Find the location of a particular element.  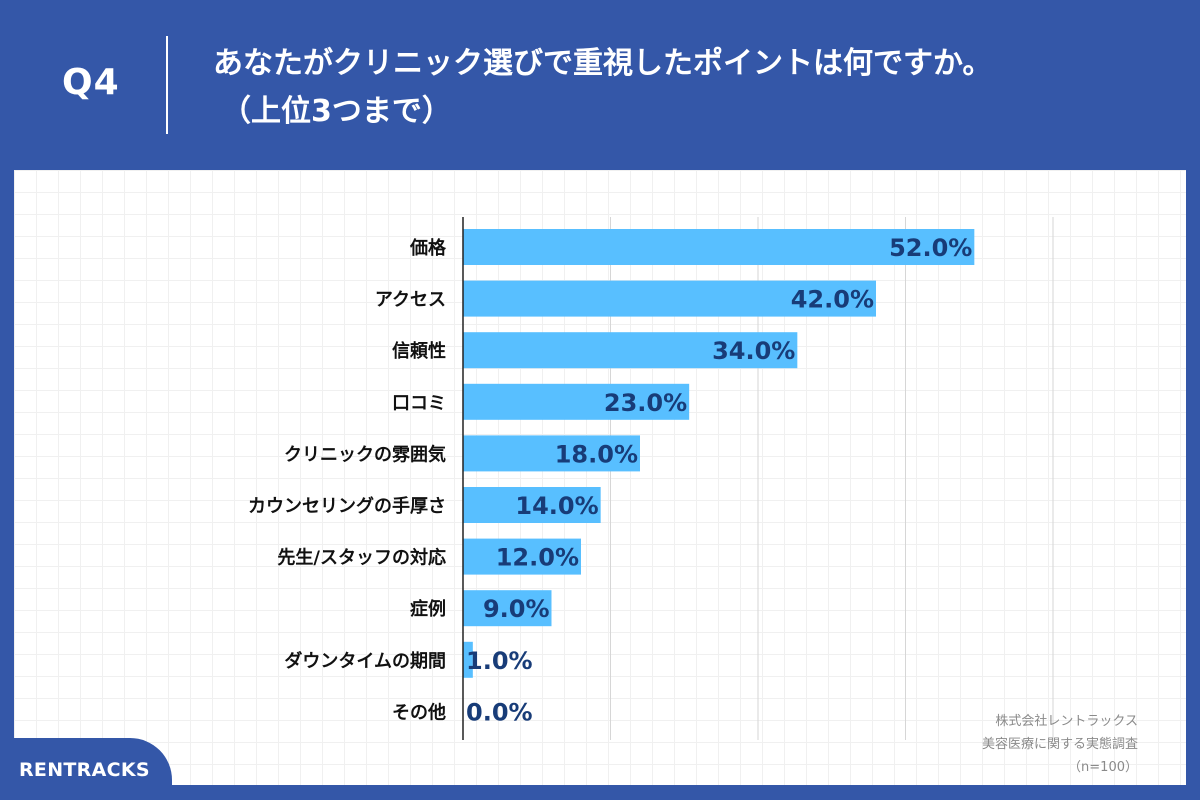

source-note: 株式会社レントラックス 美容医療に関する実態調査 （n=100） is located at coordinates (1060, 744).